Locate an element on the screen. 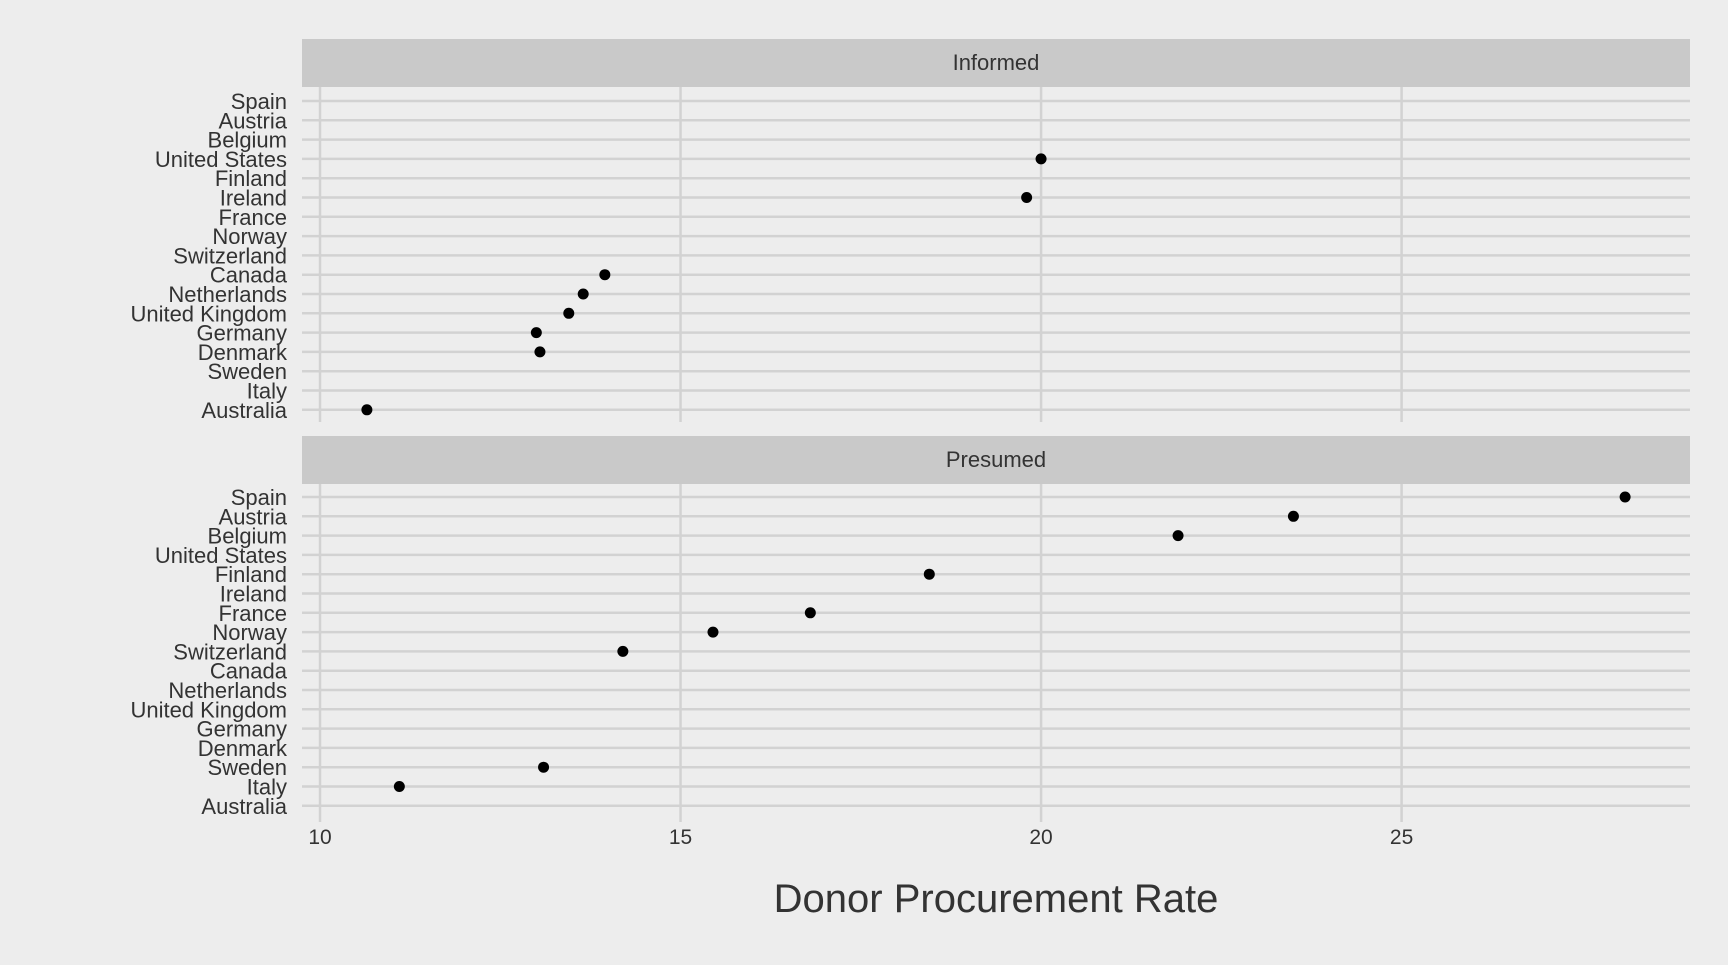  data-point-australia is located at coordinates (367, 410).